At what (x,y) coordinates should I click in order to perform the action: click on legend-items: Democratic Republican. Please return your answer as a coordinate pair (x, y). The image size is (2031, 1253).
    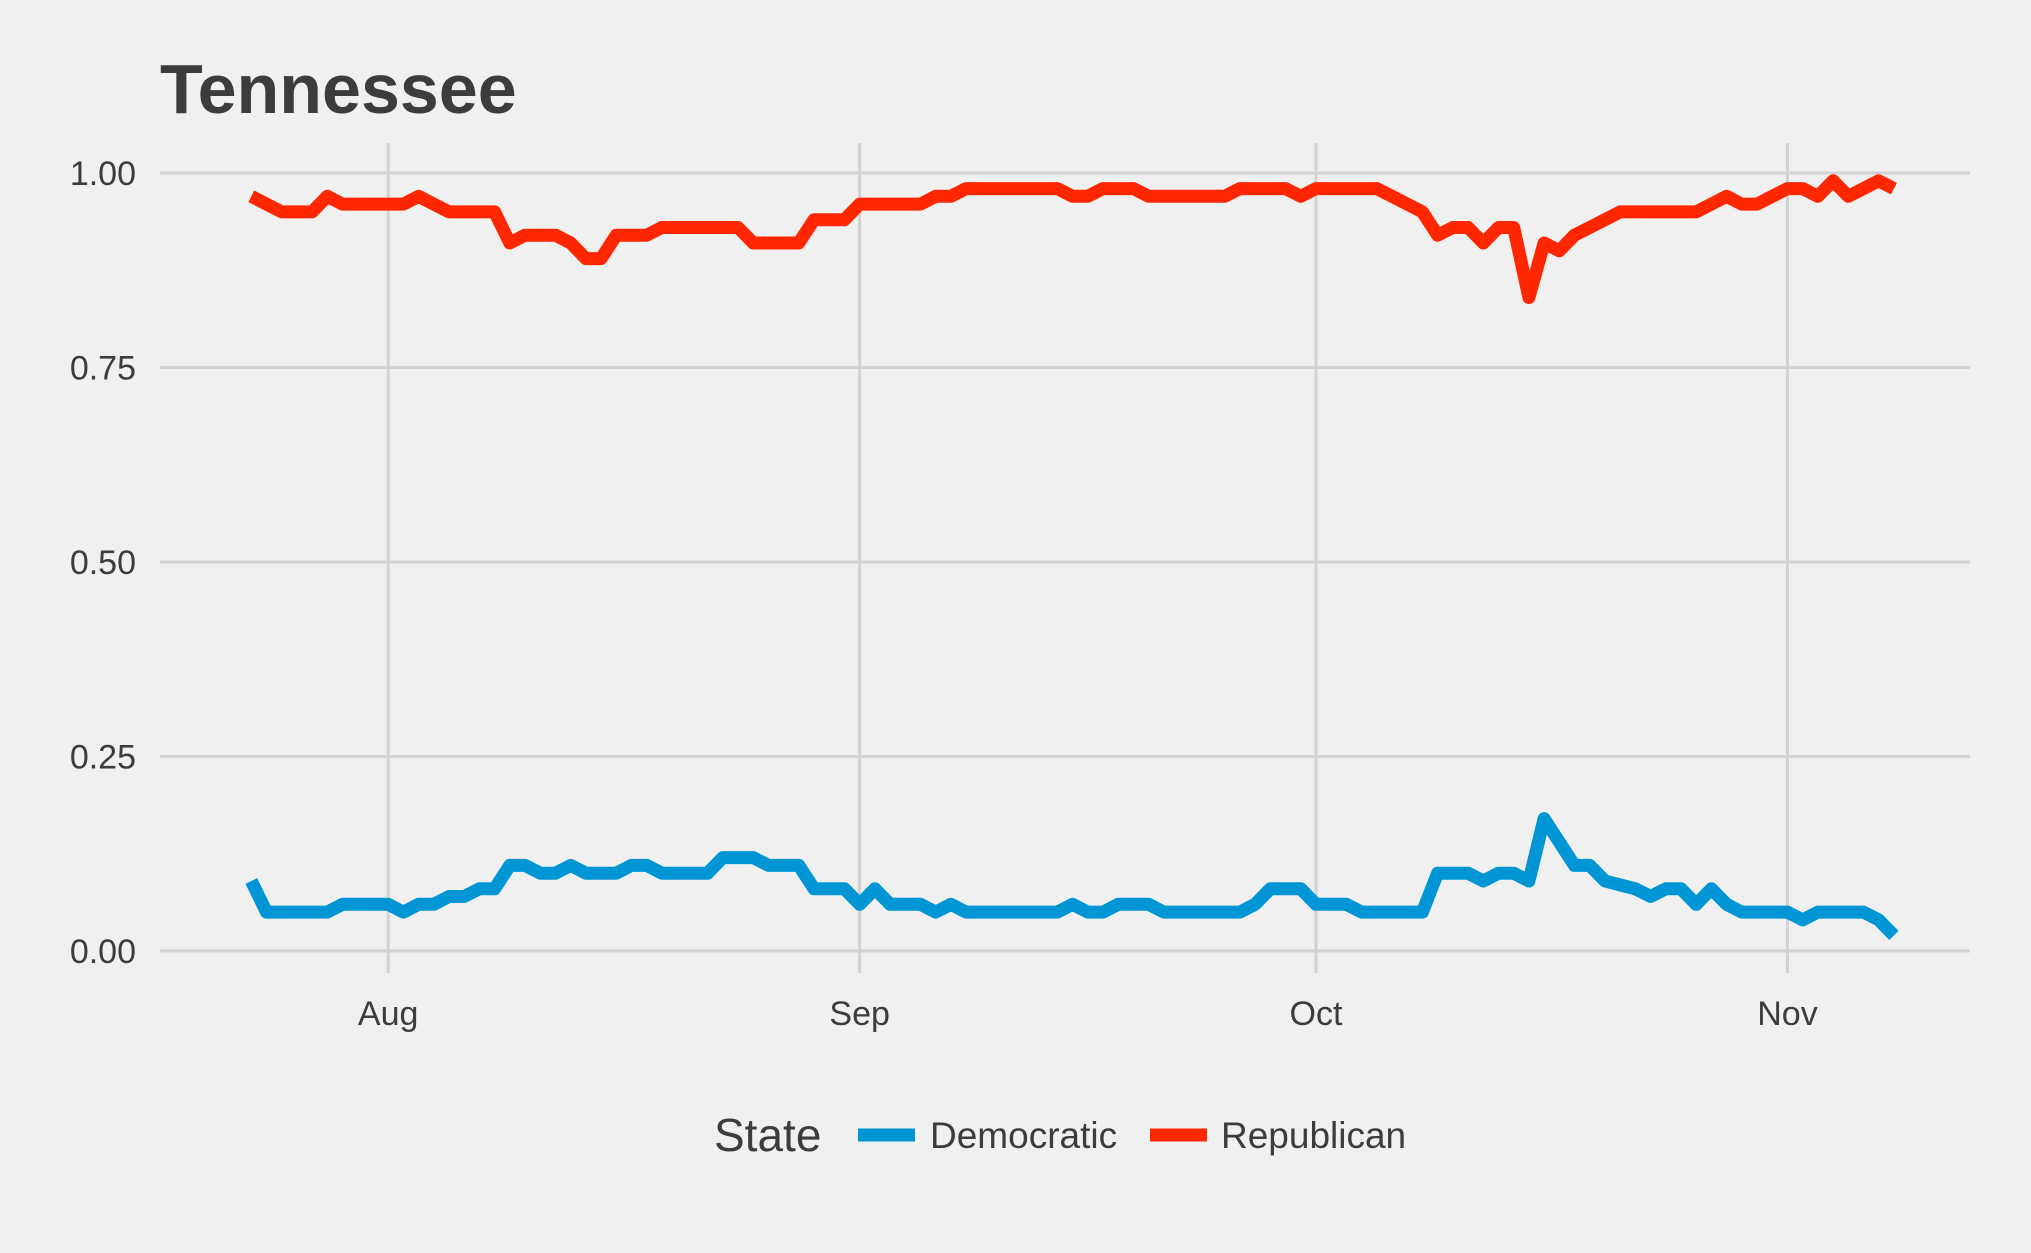
    Looking at the image, I should click on (1132, 1135).